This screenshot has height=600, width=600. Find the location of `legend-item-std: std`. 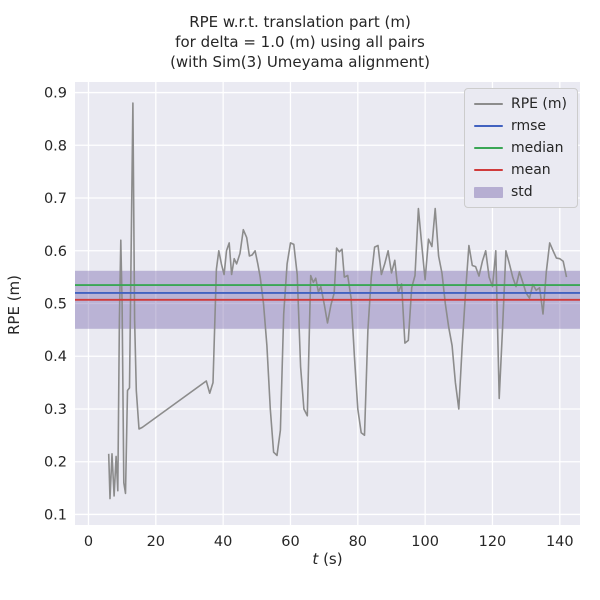

legend-item-std: std is located at coordinates (520, 192).